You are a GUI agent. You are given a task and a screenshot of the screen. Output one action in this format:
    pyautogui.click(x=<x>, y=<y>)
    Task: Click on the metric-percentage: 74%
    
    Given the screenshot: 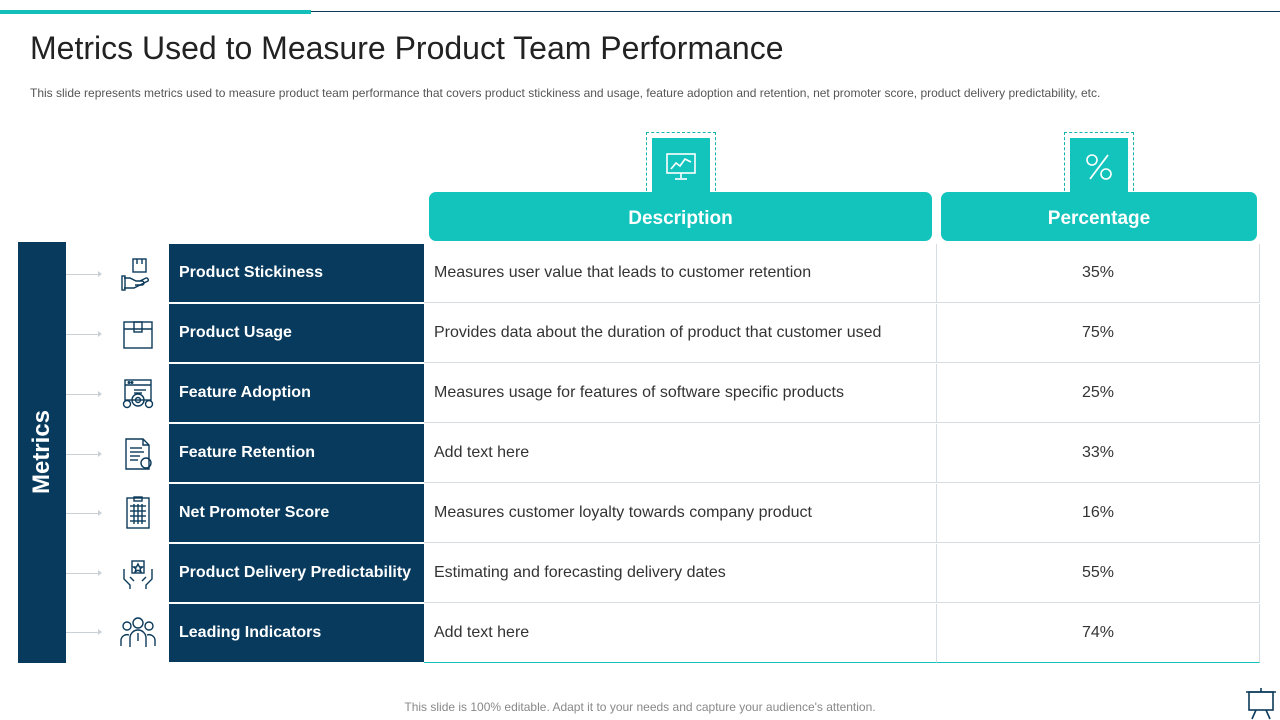 What is the action you would take?
    pyautogui.click(x=1098, y=633)
    